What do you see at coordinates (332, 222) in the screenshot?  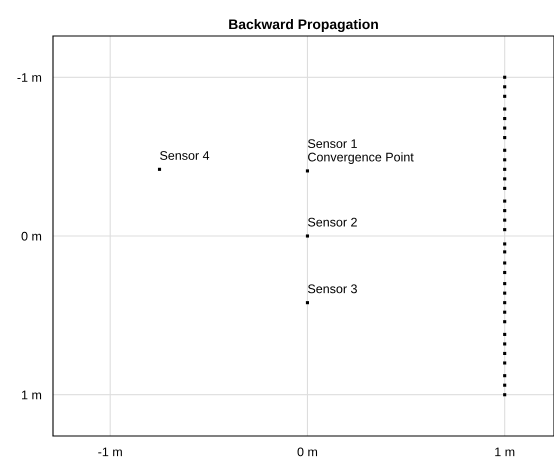 I see `series-label: Sensor 2` at bounding box center [332, 222].